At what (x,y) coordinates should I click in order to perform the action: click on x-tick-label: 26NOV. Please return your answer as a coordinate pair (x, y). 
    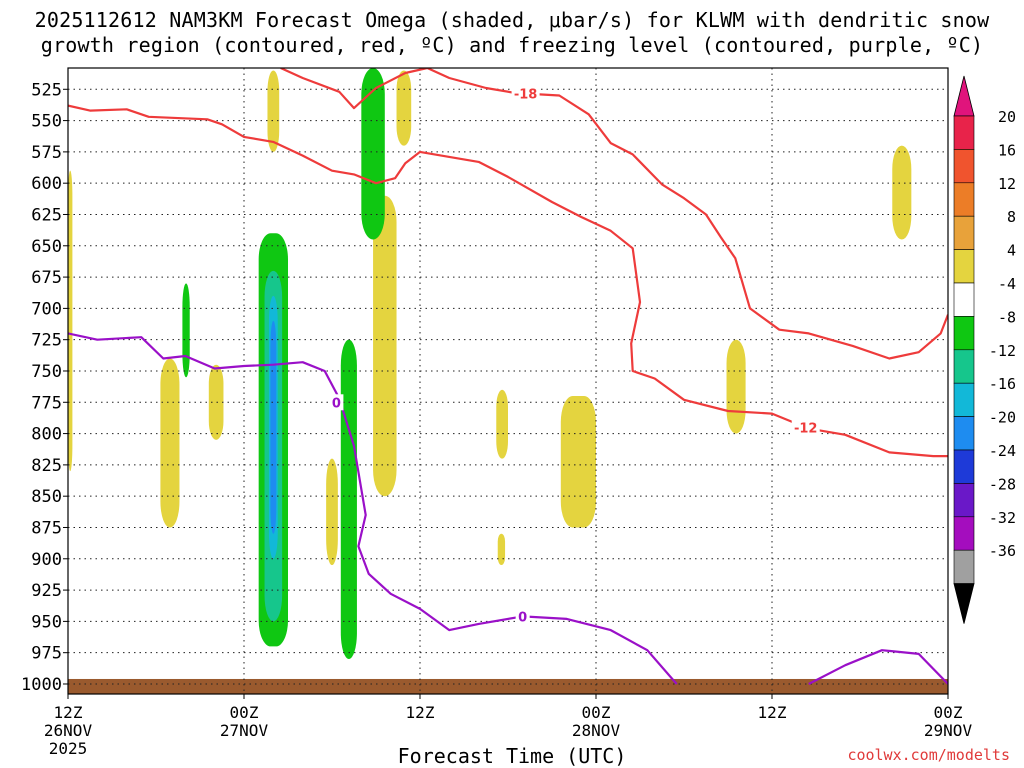
    Looking at the image, I should click on (68, 730).